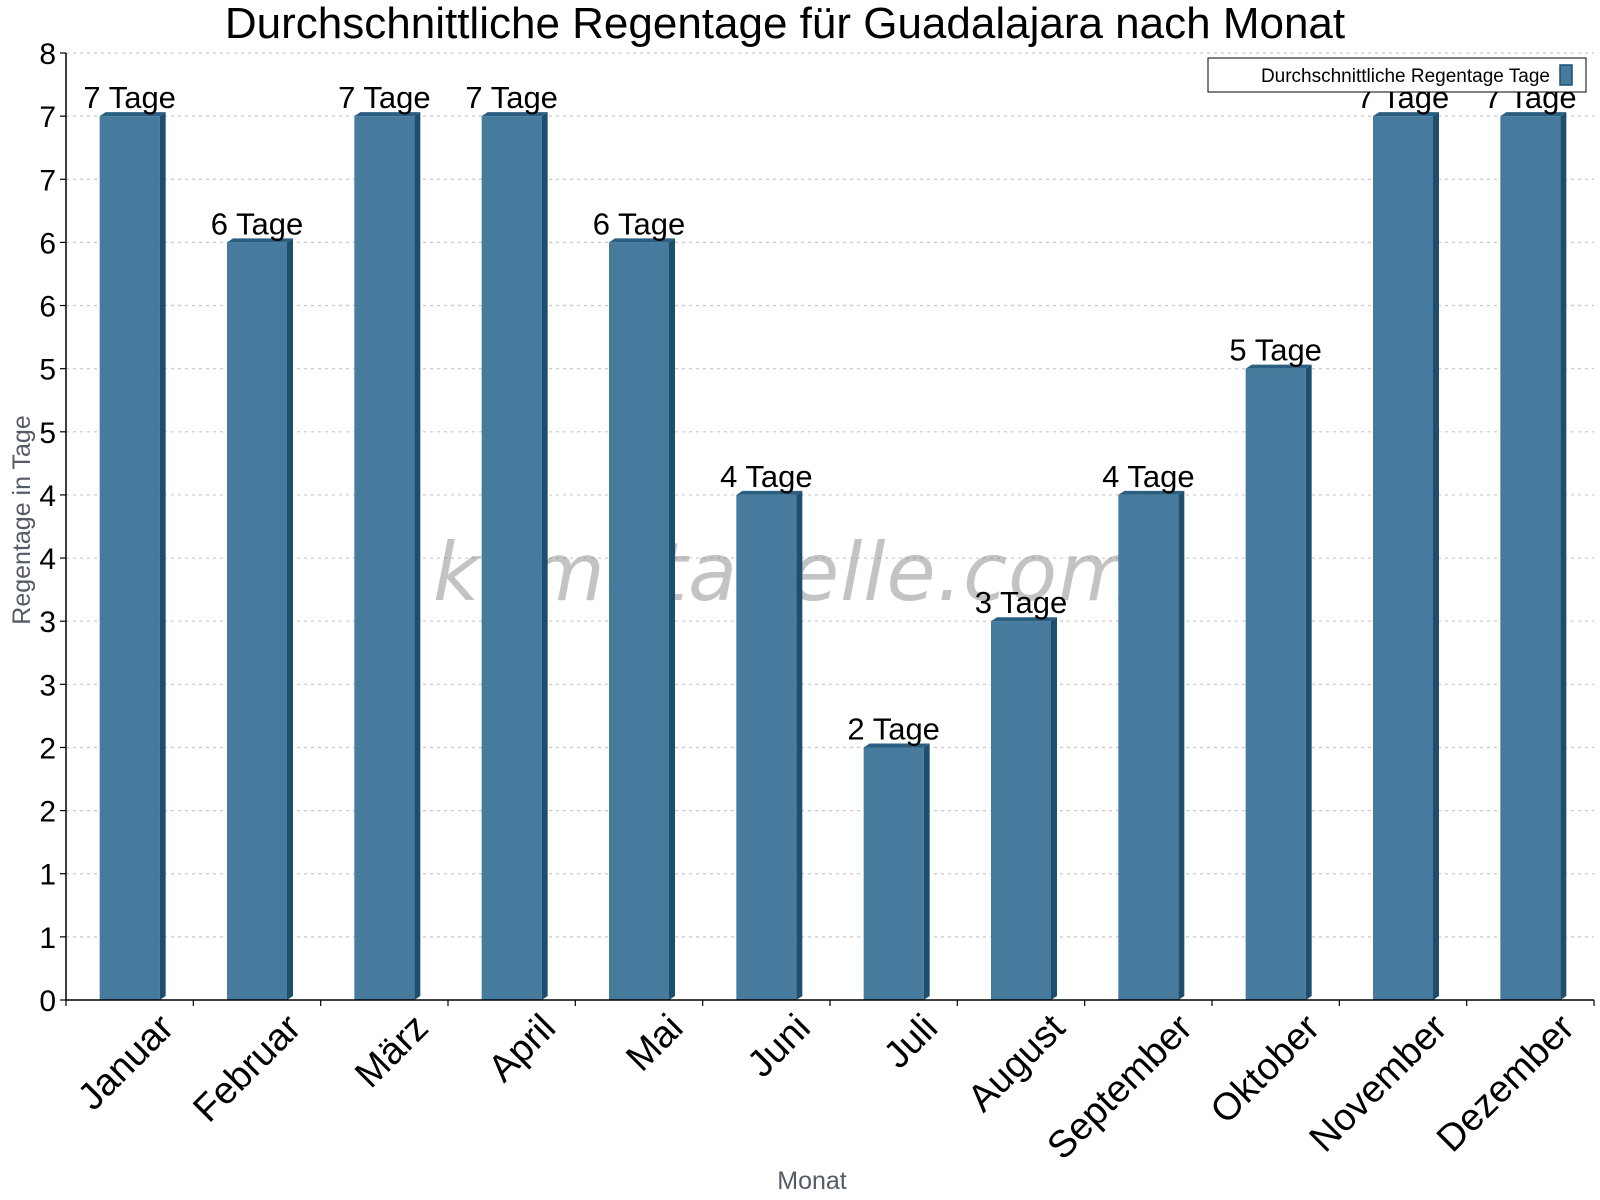  Describe the element at coordinates (52, 528) in the screenshot. I see `y-axis-ticks: 0 1 1 2 2 3 3 4 4 5 5 6 6 7 7 8` at that location.